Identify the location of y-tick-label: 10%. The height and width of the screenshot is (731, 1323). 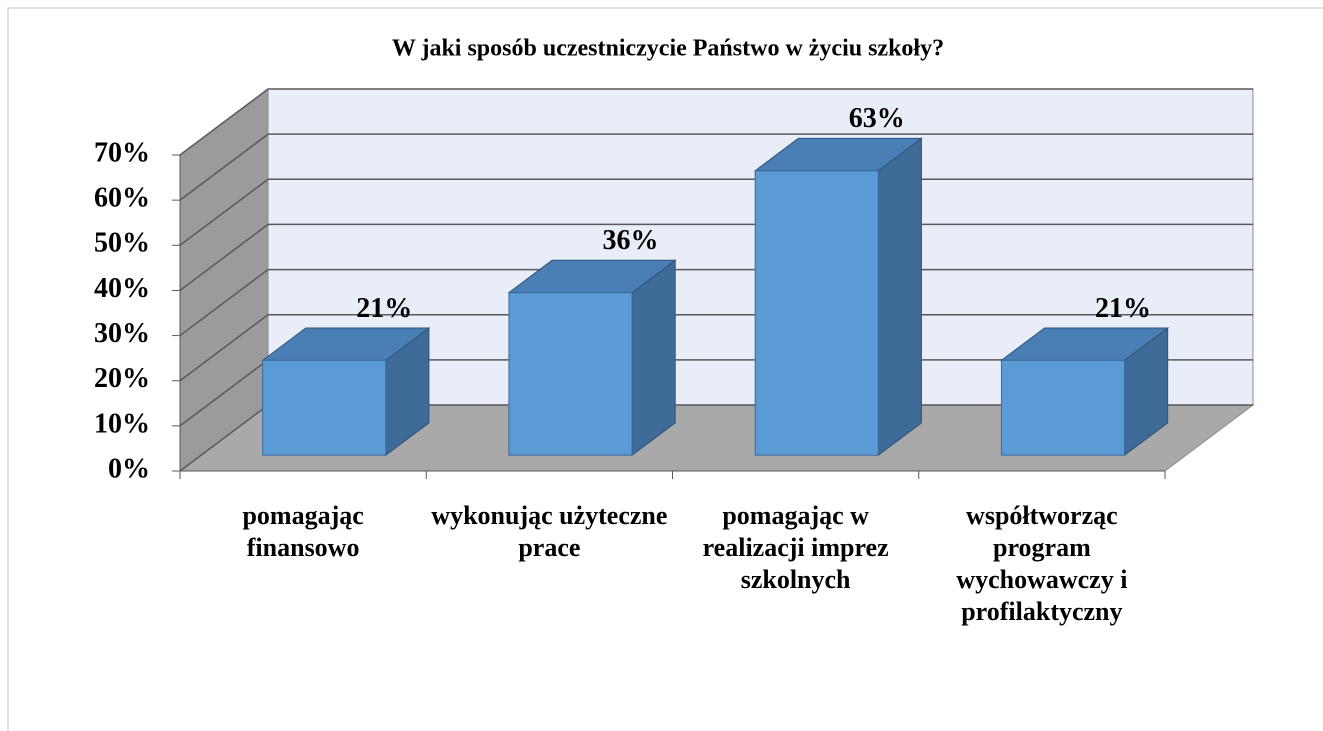
(122, 423).